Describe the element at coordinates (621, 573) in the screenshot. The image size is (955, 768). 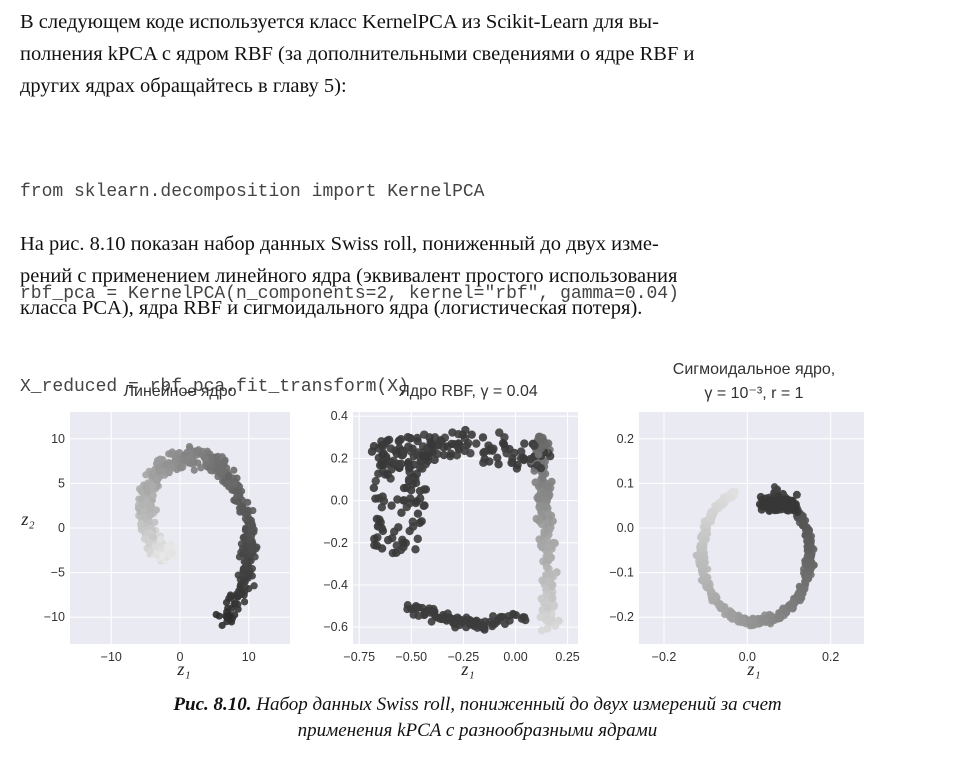
I see `y-tick-label: −0.1` at that location.